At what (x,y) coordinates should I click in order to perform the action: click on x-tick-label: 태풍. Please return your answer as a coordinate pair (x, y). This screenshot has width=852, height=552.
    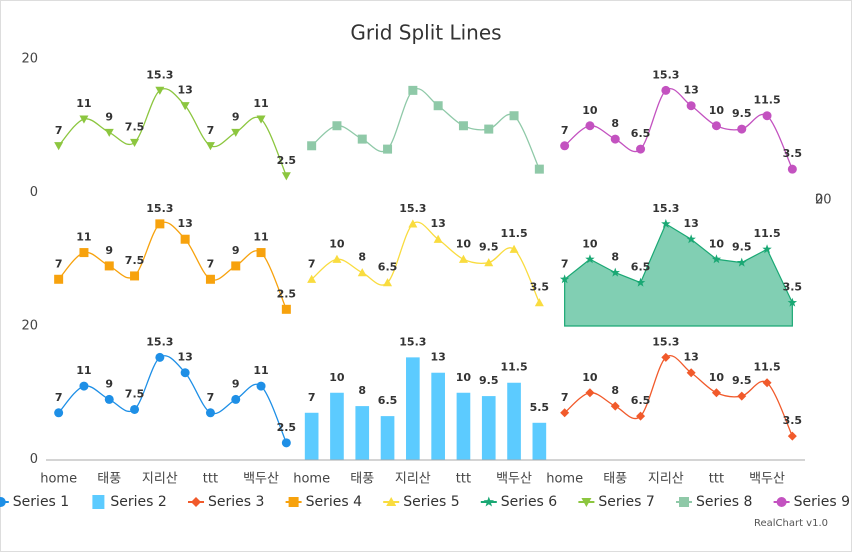
    Looking at the image, I should click on (362, 479).